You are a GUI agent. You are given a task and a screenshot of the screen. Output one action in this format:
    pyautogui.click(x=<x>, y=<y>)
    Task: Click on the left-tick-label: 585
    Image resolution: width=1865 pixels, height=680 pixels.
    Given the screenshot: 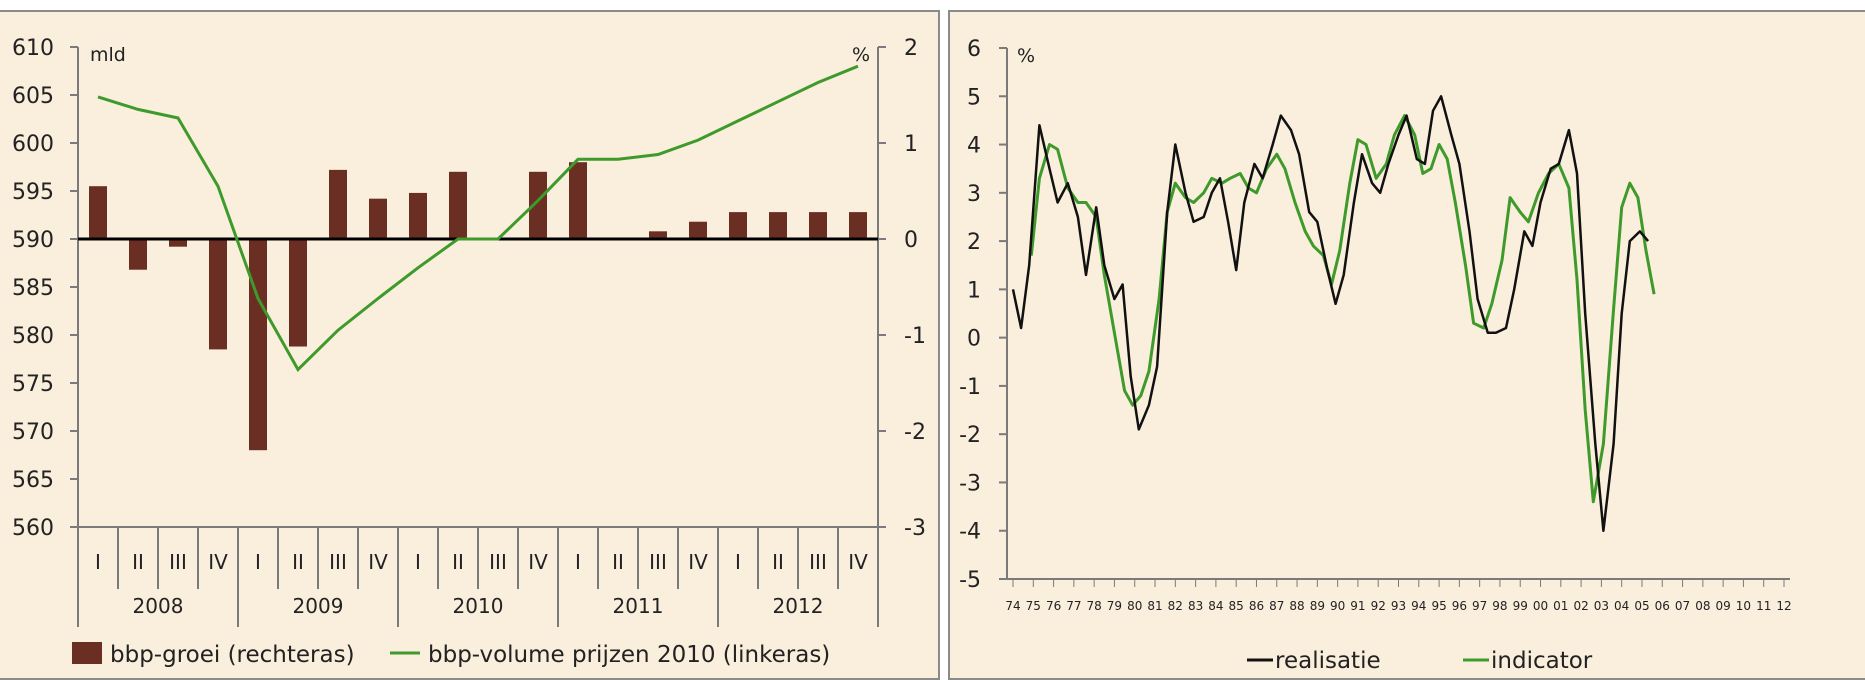 What is the action you would take?
    pyautogui.click(x=33, y=288)
    